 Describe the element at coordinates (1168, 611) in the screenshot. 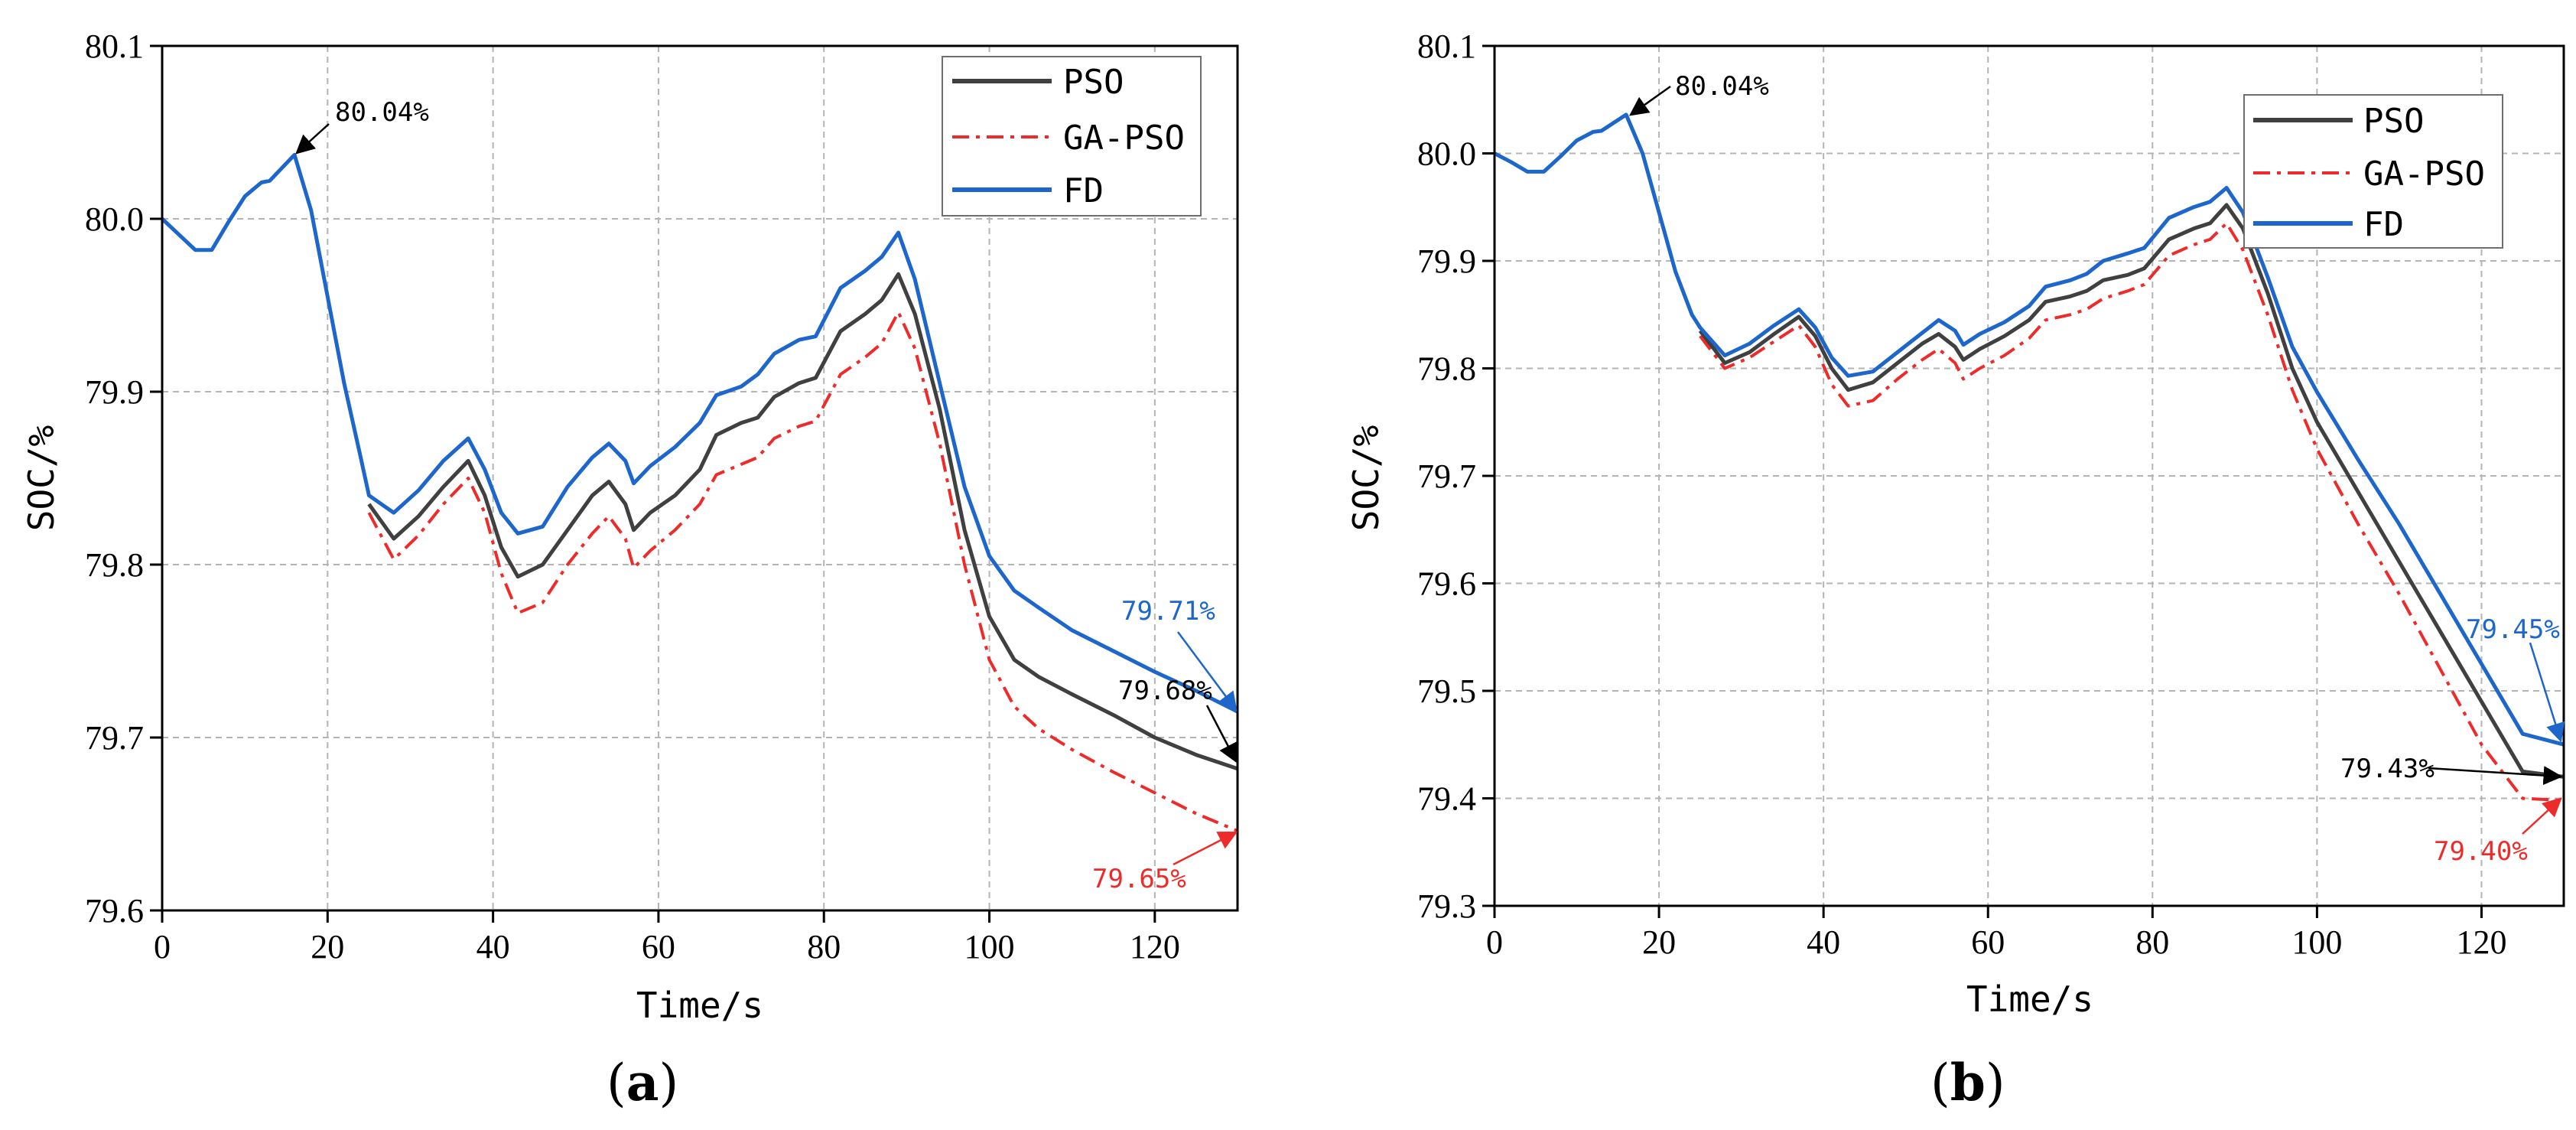

I see `annotation-fd-end: 79.71%` at that location.